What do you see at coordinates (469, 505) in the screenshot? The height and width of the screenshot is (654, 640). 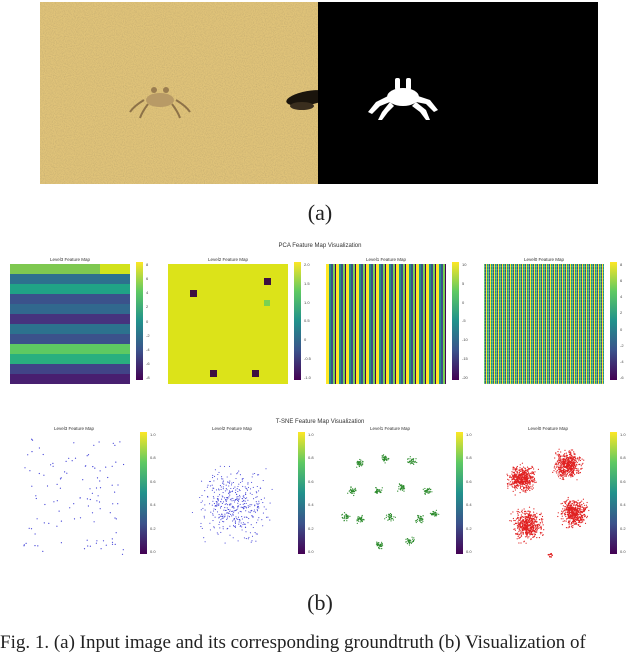 I see `cbar-tick: 0.4` at bounding box center [469, 505].